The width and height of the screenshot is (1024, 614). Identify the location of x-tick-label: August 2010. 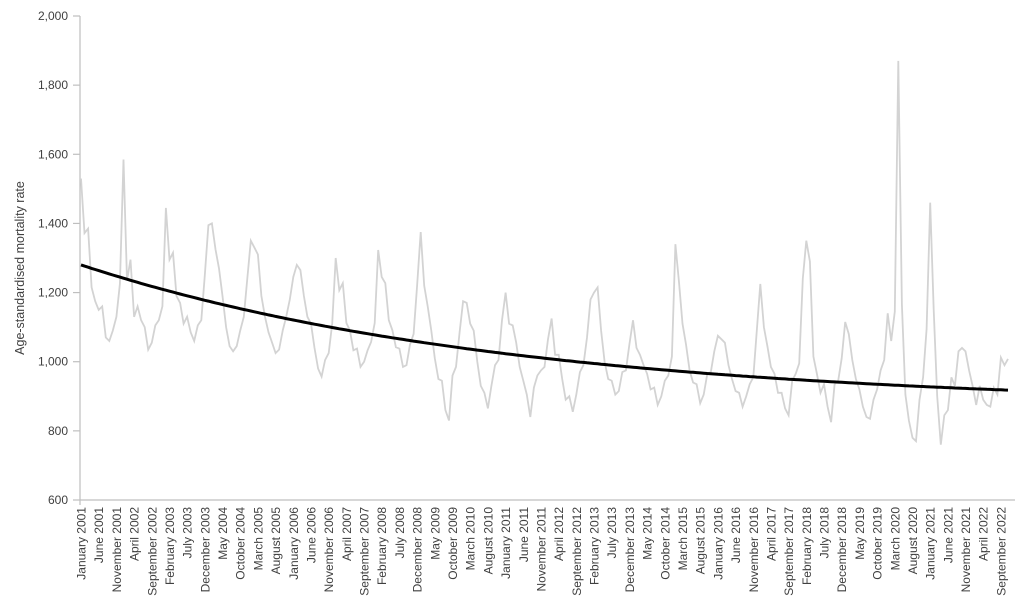
(488, 541).